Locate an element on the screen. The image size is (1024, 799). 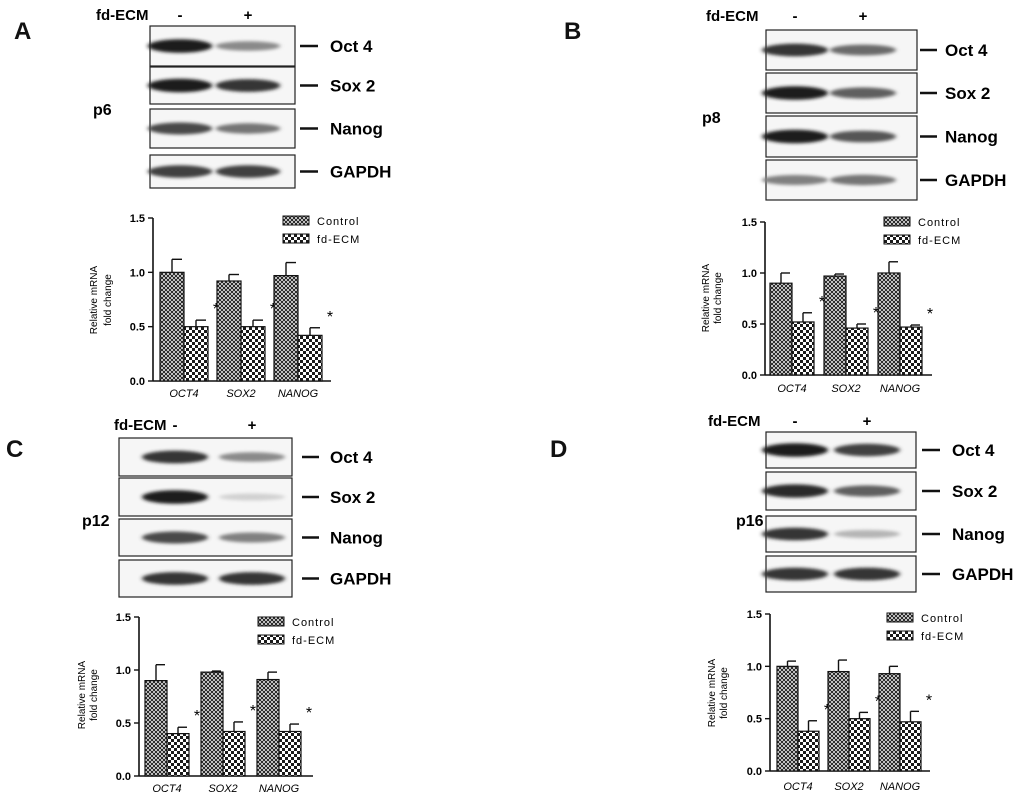
lane-label-minus: - is located at coordinates (795, 16).